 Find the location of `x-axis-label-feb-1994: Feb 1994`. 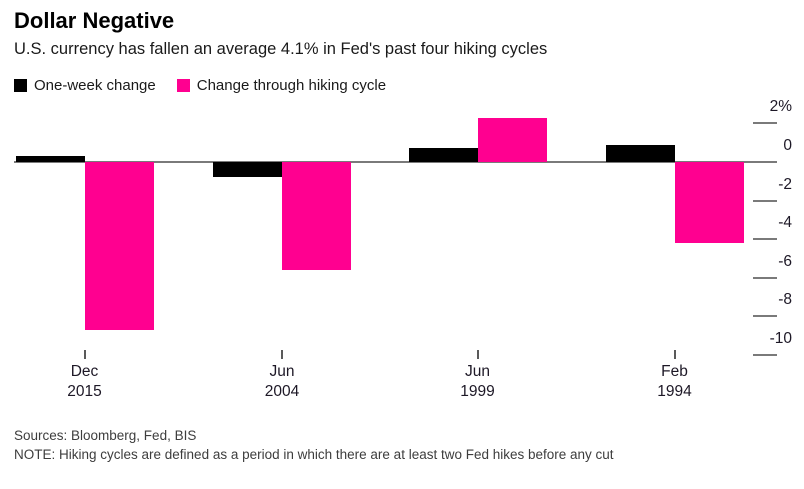

x-axis-label-feb-1994: Feb 1994 is located at coordinates (675, 382).